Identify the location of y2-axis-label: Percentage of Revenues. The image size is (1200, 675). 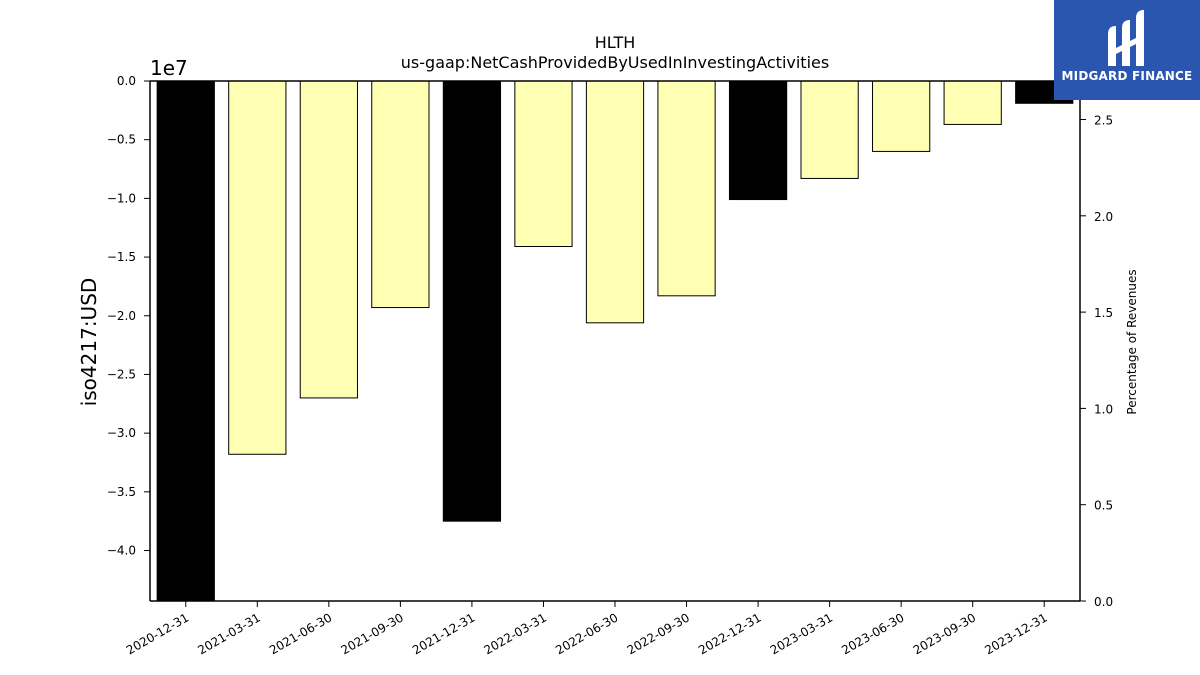
(1132, 341).